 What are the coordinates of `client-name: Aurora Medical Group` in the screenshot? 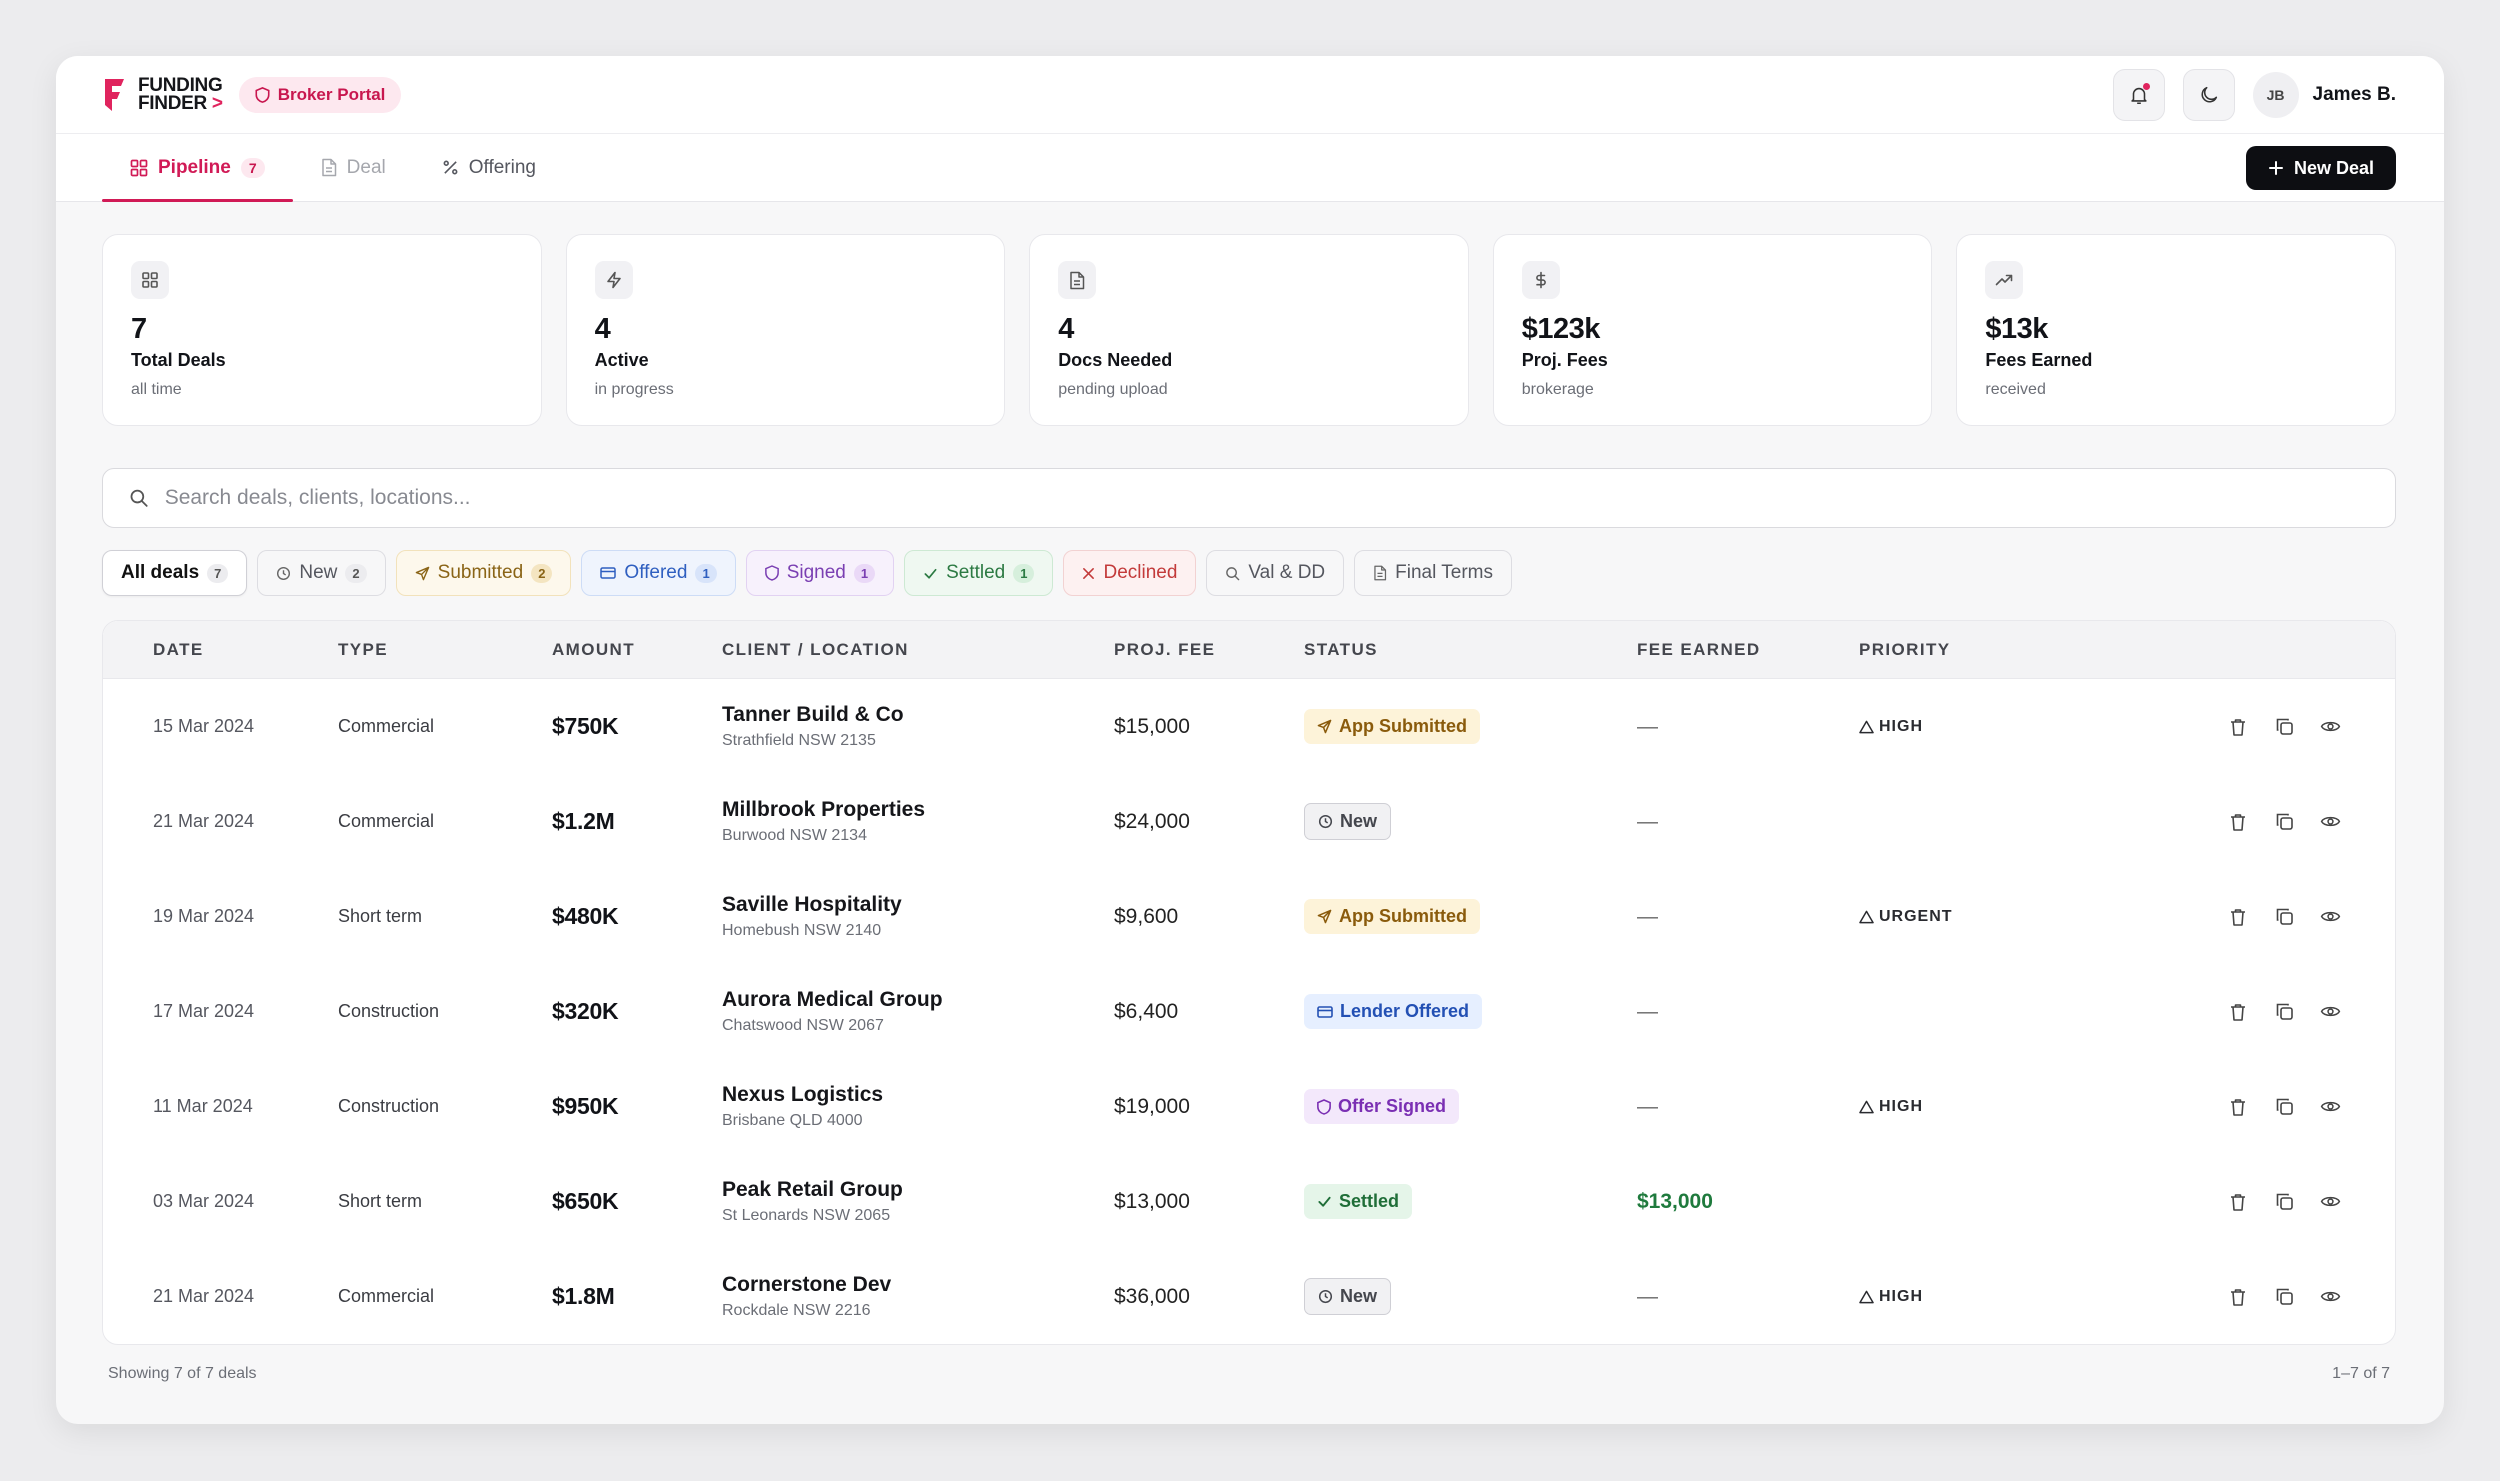 It's located at (832, 999).